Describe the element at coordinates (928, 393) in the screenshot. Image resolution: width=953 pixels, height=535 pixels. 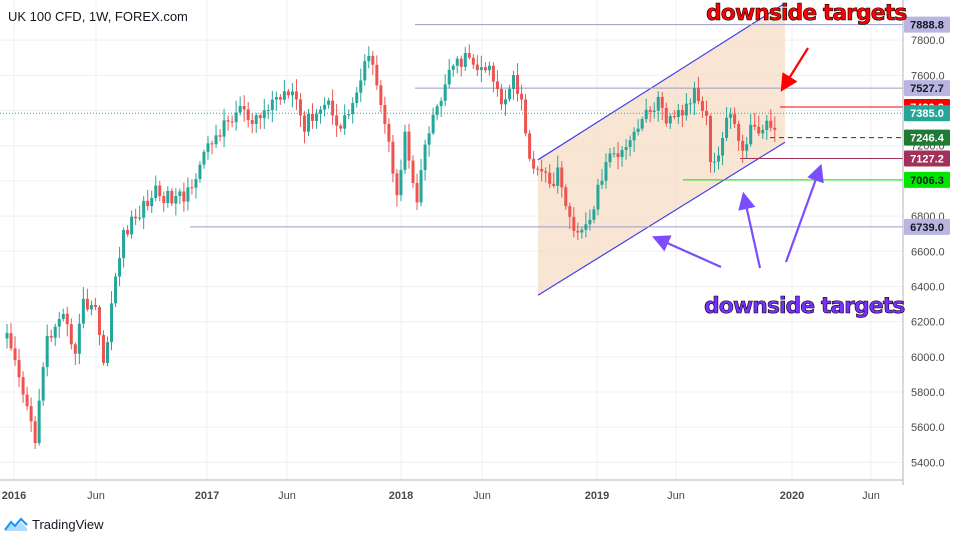
I see `y-tick-label: 5800.0` at that location.